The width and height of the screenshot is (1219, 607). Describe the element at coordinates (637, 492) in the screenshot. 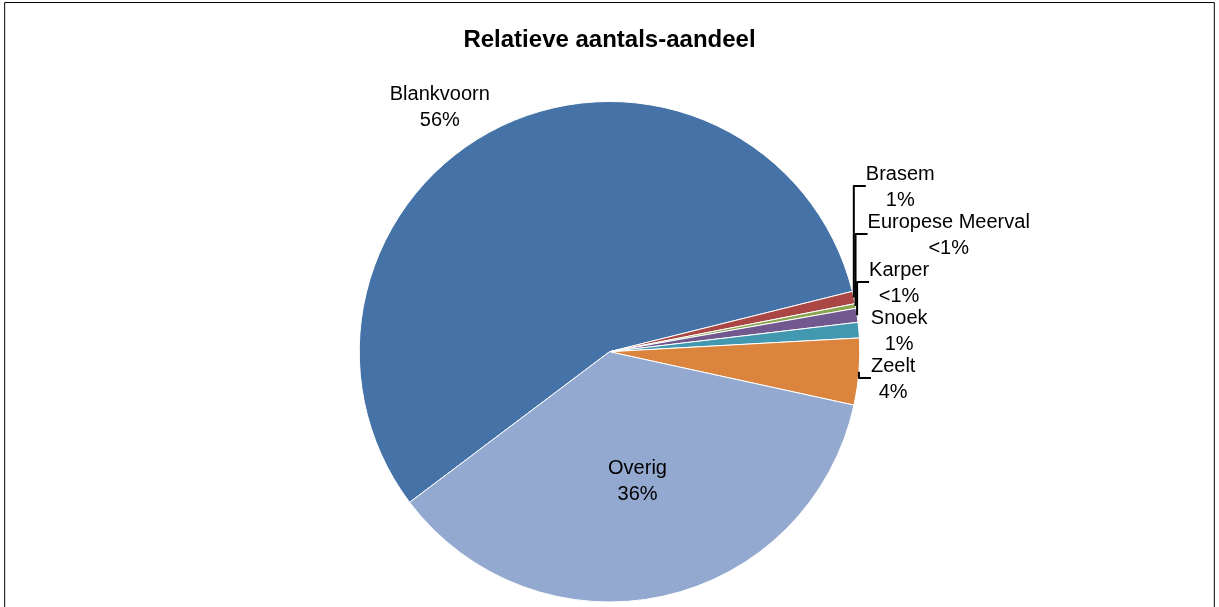

I see `data-label: 36%` at that location.